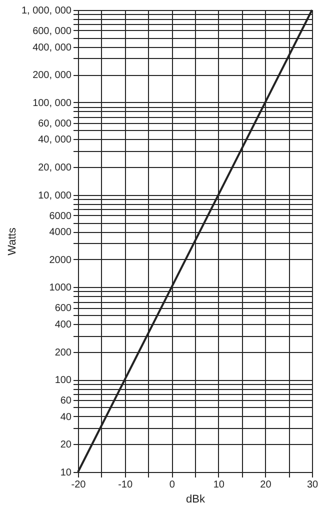  I want to click on y-tick-label: 1000, so click(60, 288).